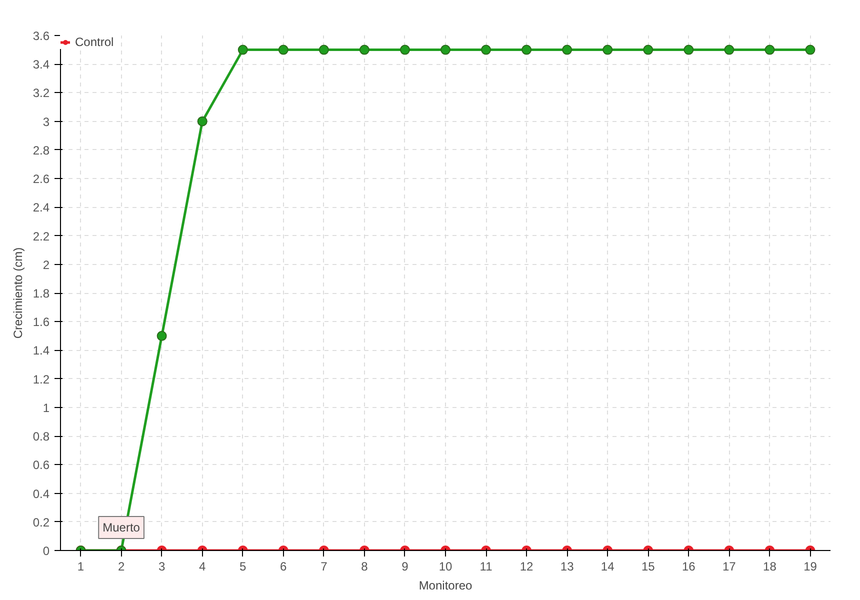 The height and width of the screenshot is (600, 860). I want to click on y-tick-label: 2.4, so click(41, 207).